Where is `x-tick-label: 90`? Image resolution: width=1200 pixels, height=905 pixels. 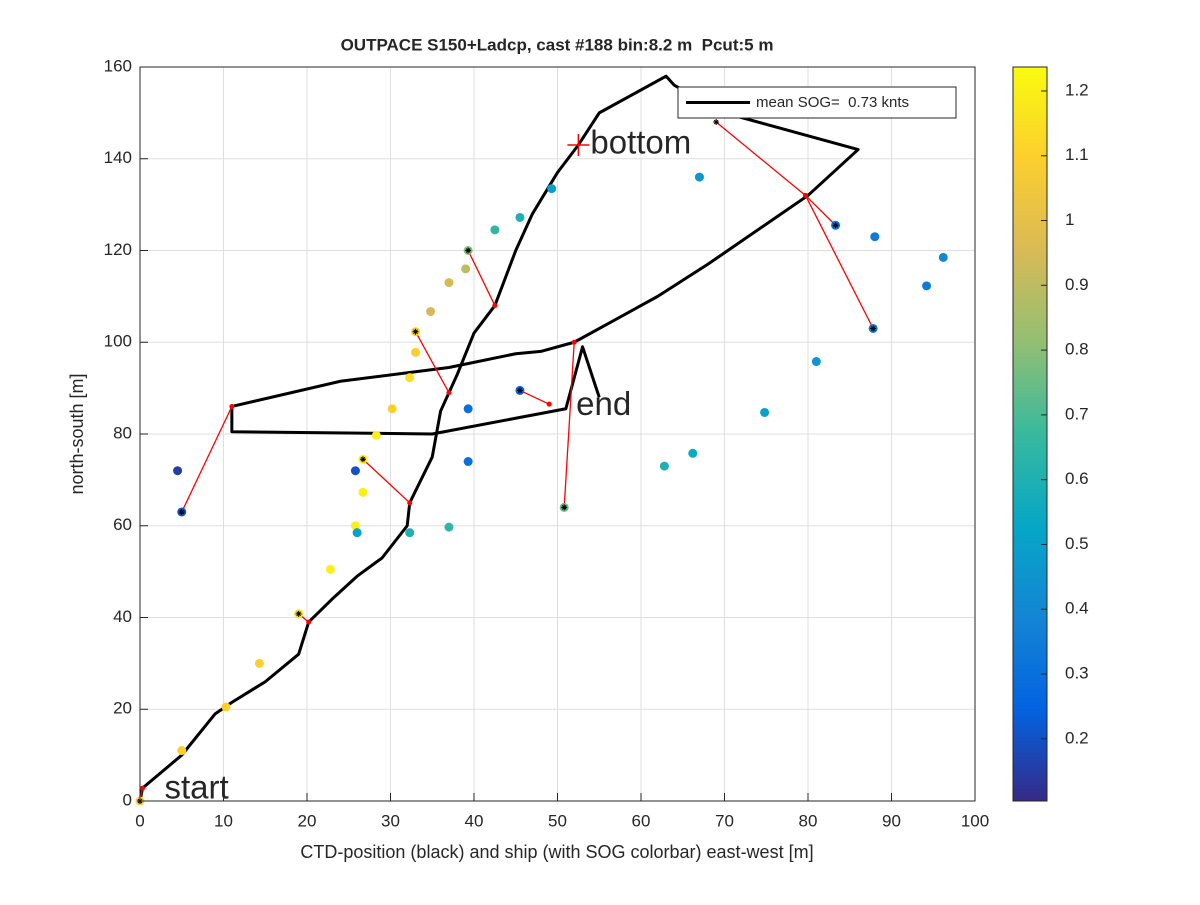 x-tick-label: 90 is located at coordinates (891, 820).